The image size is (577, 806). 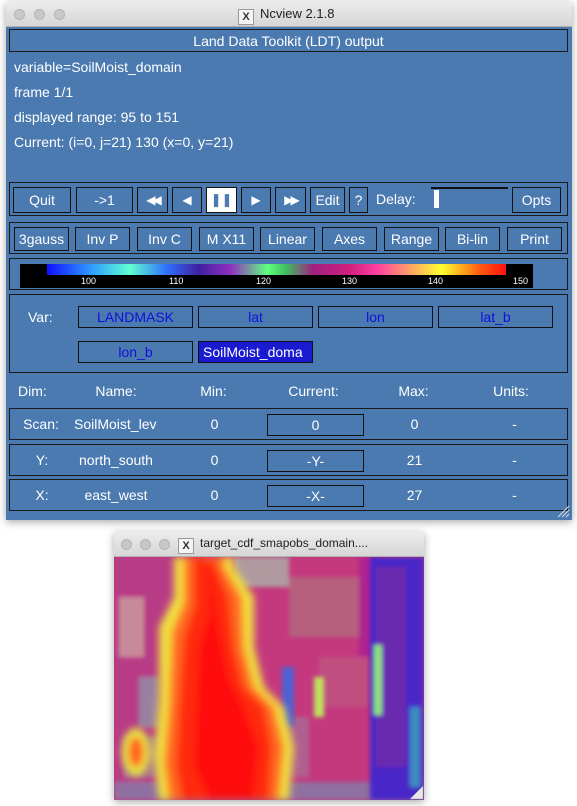 What do you see at coordinates (276, 269) in the screenshot?
I see `colorbar-gradient` at bounding box center [276, 269].